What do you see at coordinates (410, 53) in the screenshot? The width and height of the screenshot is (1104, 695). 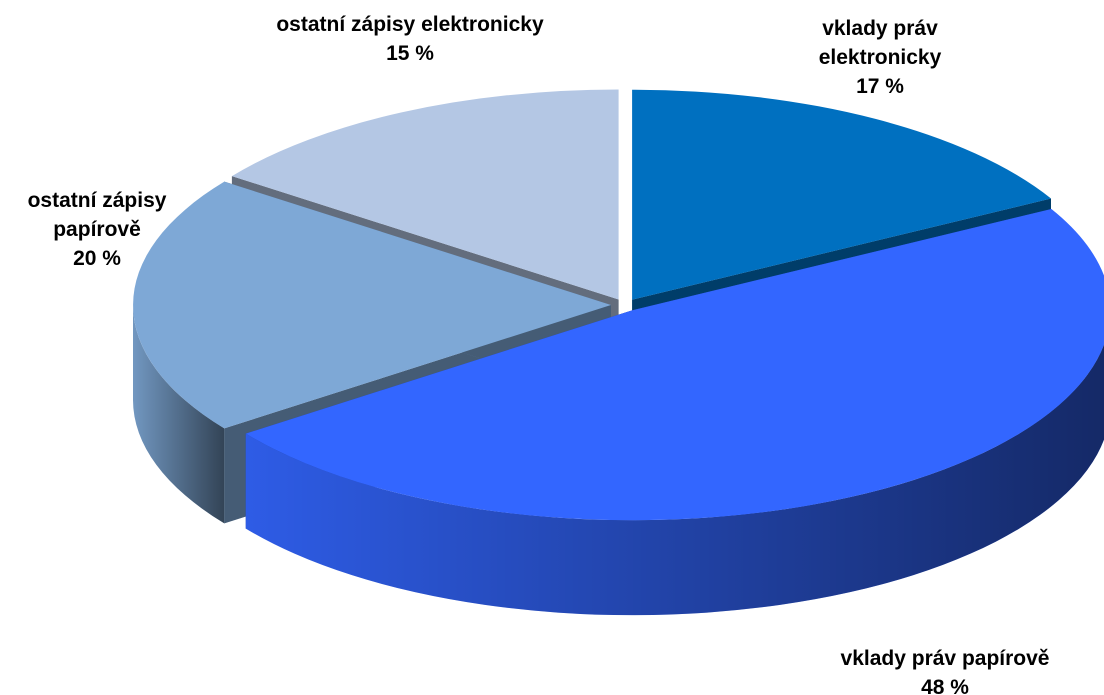 I see `slice-value: 15 %` at bounding box center [410, 53].